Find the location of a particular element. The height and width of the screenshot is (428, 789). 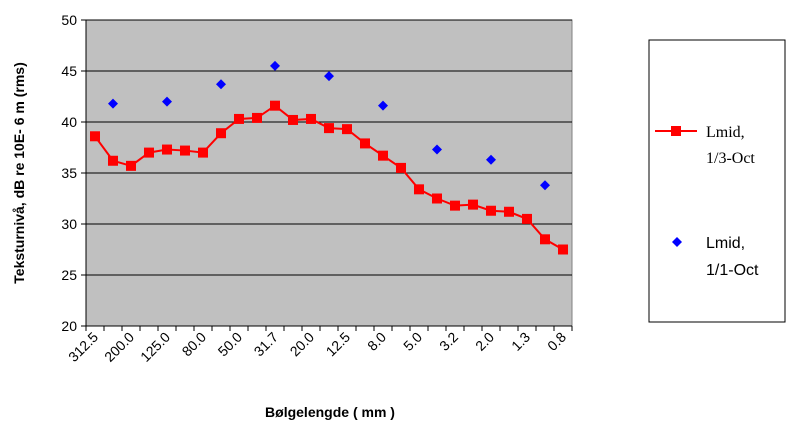

legend-label-line2: 1/1-Oct is located at coordinates (732, 270).